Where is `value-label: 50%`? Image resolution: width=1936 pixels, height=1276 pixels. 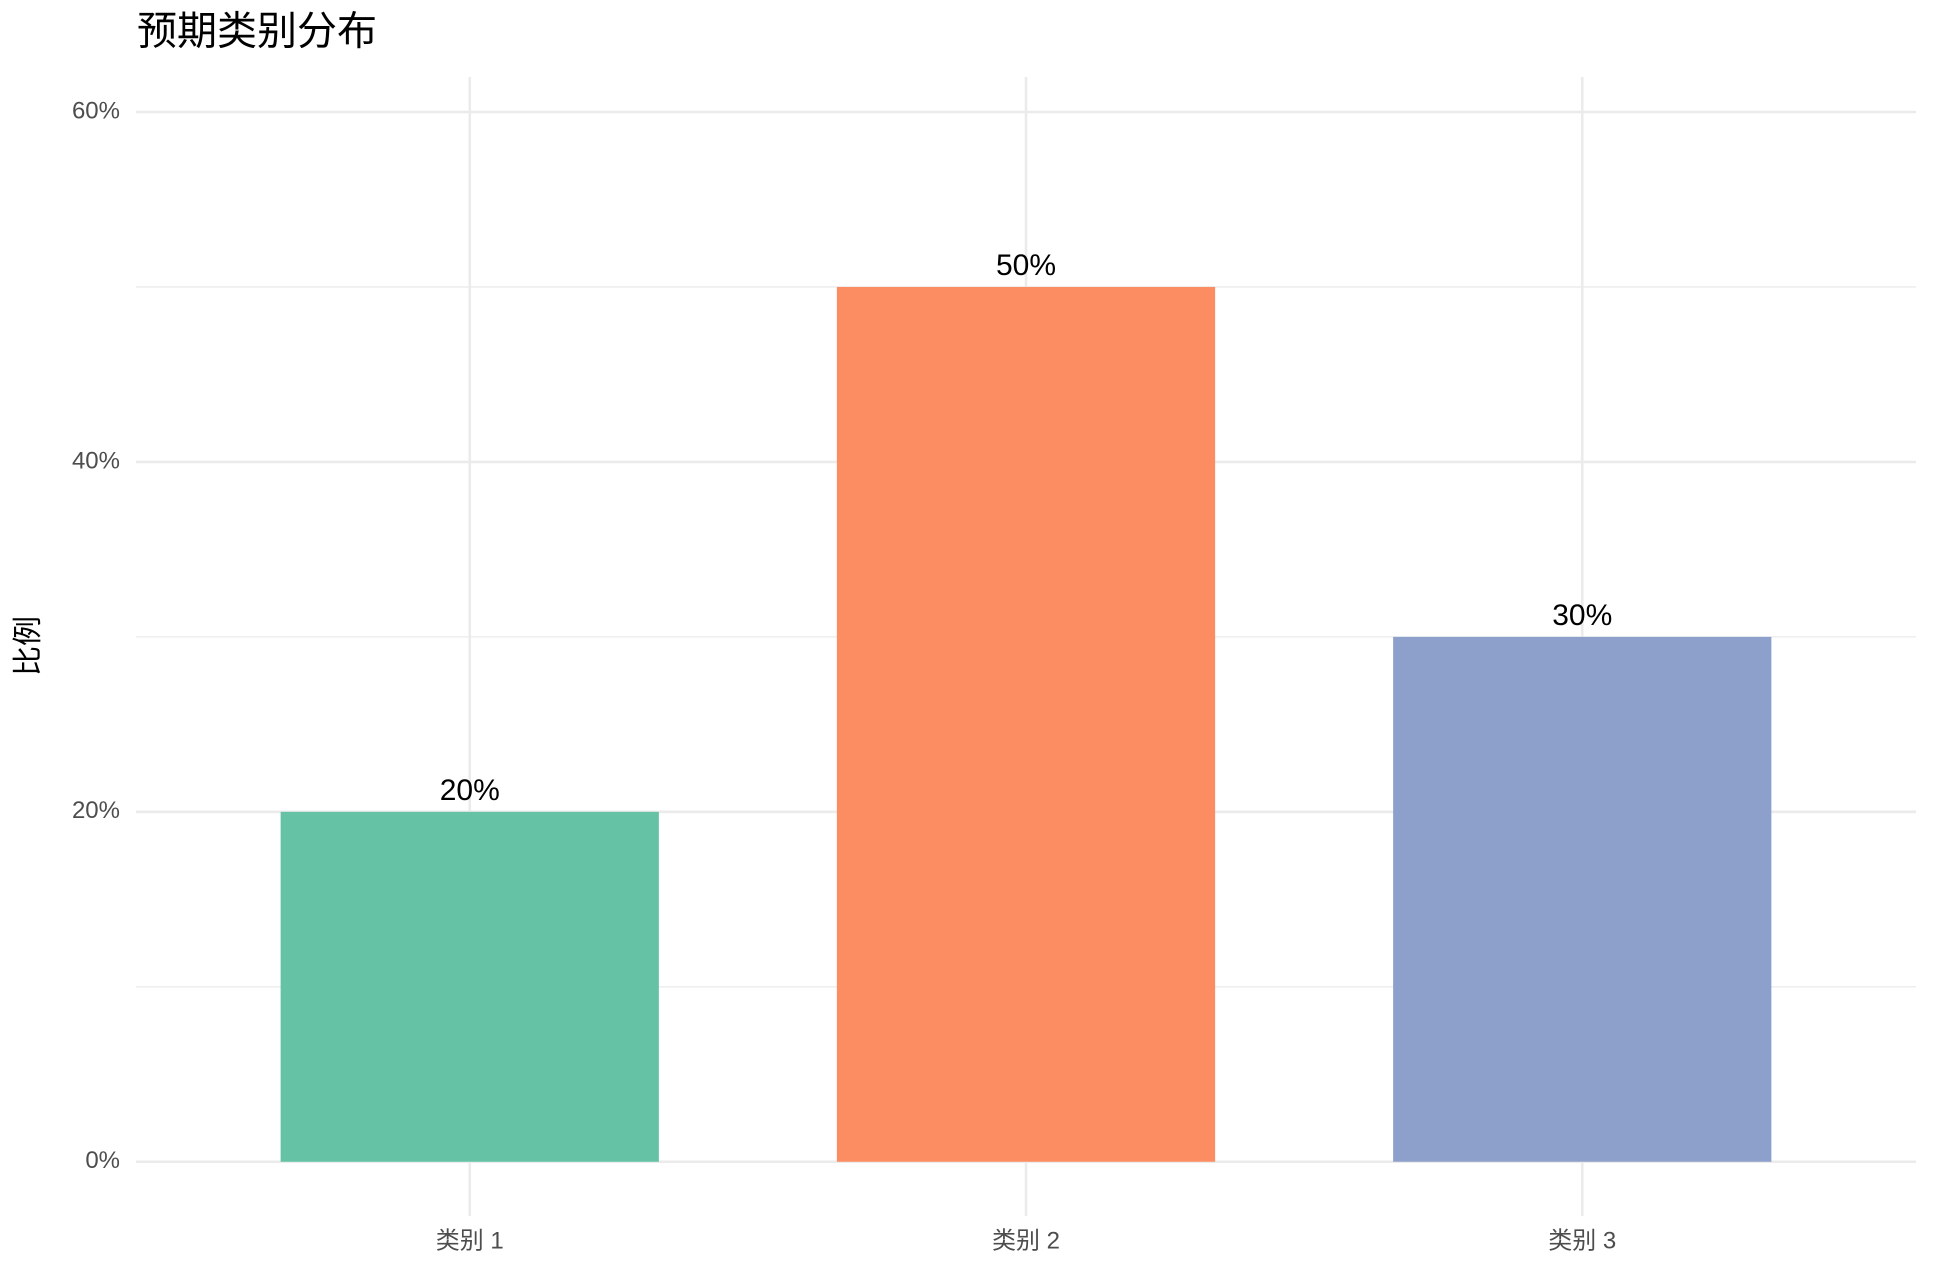
value-label: 50% is located at coordinates (1026, 265).